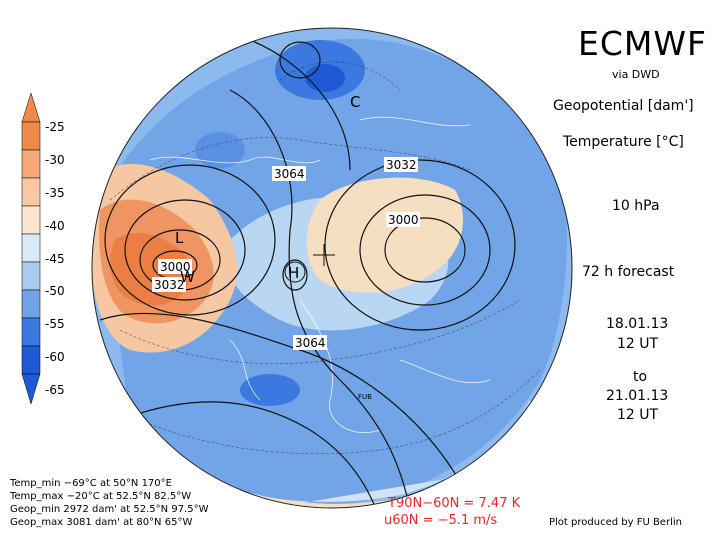  What do you see at coordinates (637, 396) in the screenshot?
I see `valid-date: 21.01.13` at bounding box center [637, 396].